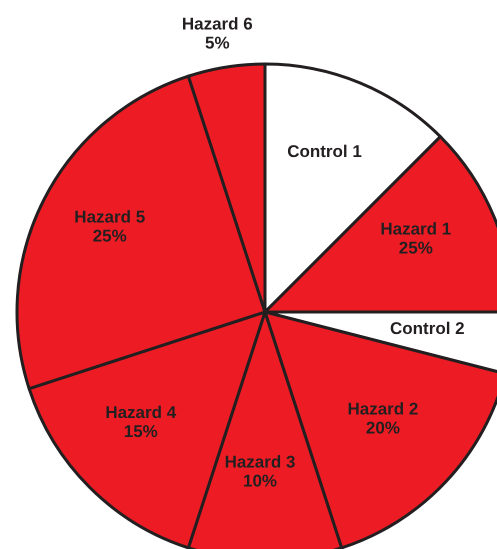 Image resolution: width=497 pixels, height=549 pixels. Describe the element at coordinates (110, 216) in the screenshot. I see `slice-label: Hazard 5` at that location.